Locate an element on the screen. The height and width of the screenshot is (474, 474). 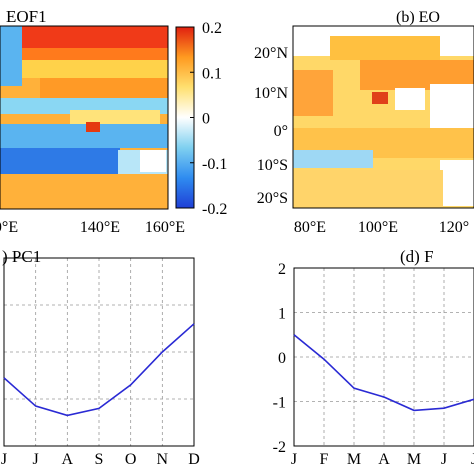
colorbar-tick-label: 0.1 is located at coordinates (212, 73).